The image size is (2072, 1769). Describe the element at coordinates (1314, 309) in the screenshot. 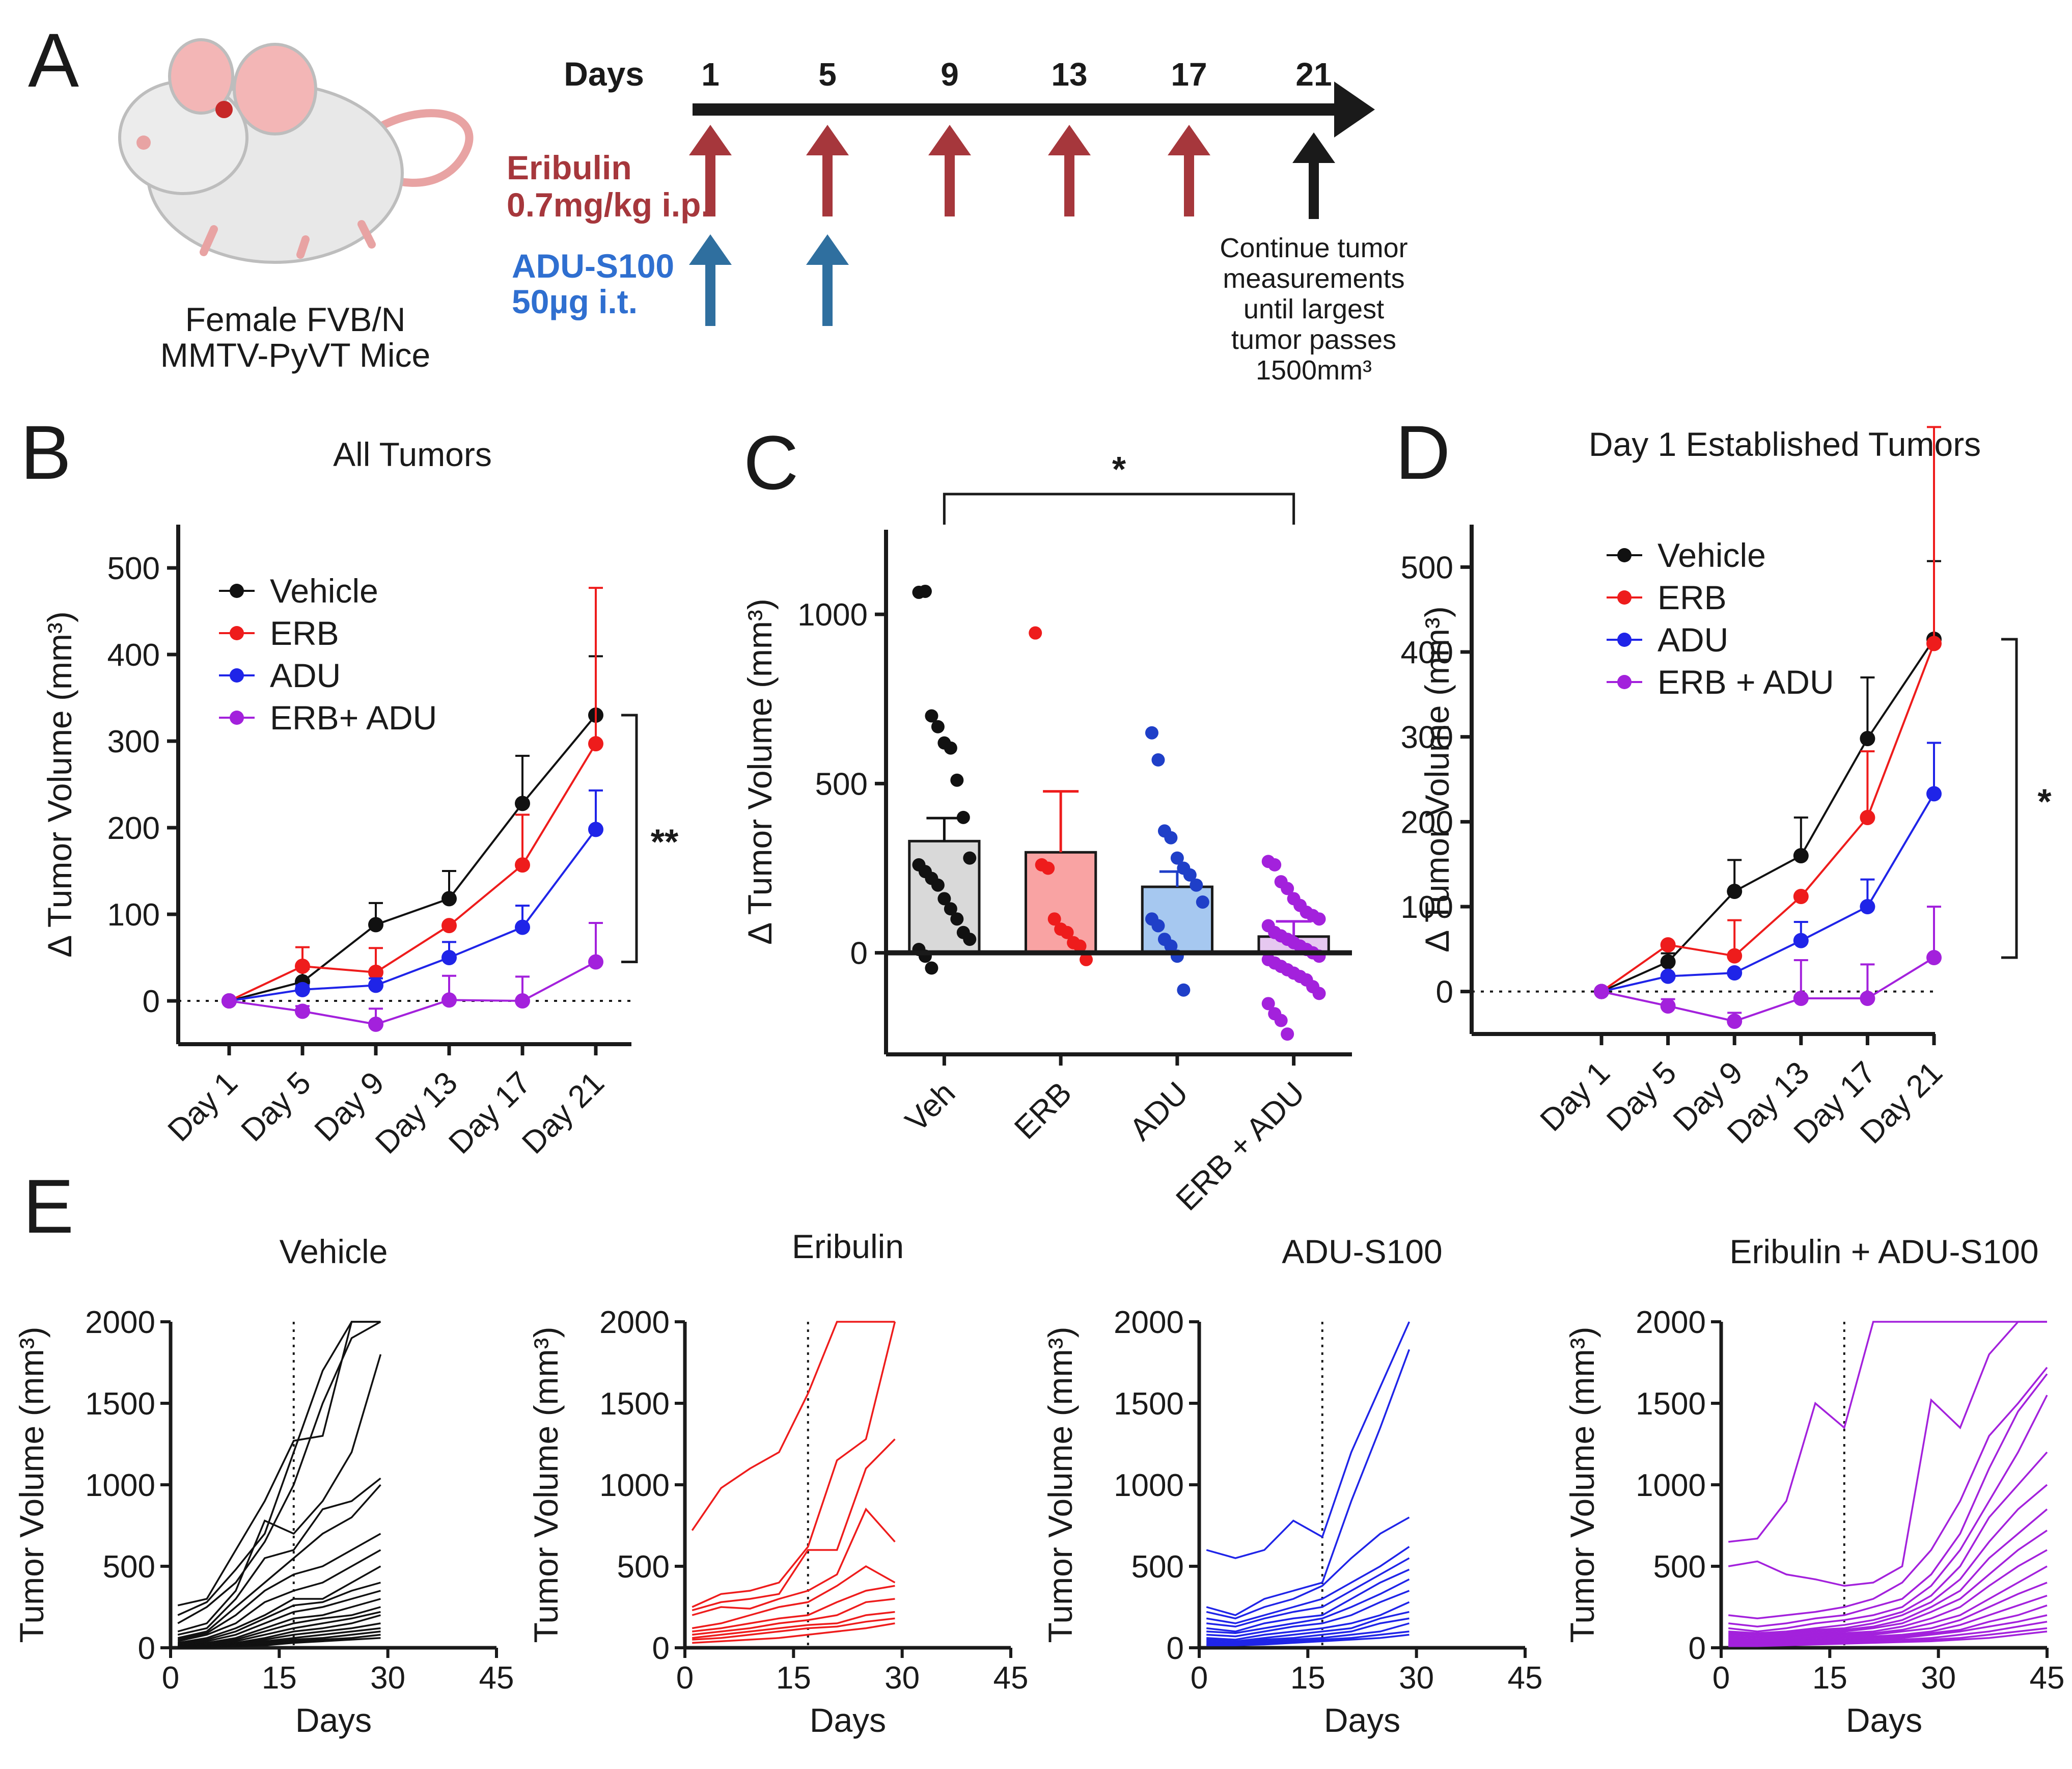

I see `continue-note-line: until largest` at that location.